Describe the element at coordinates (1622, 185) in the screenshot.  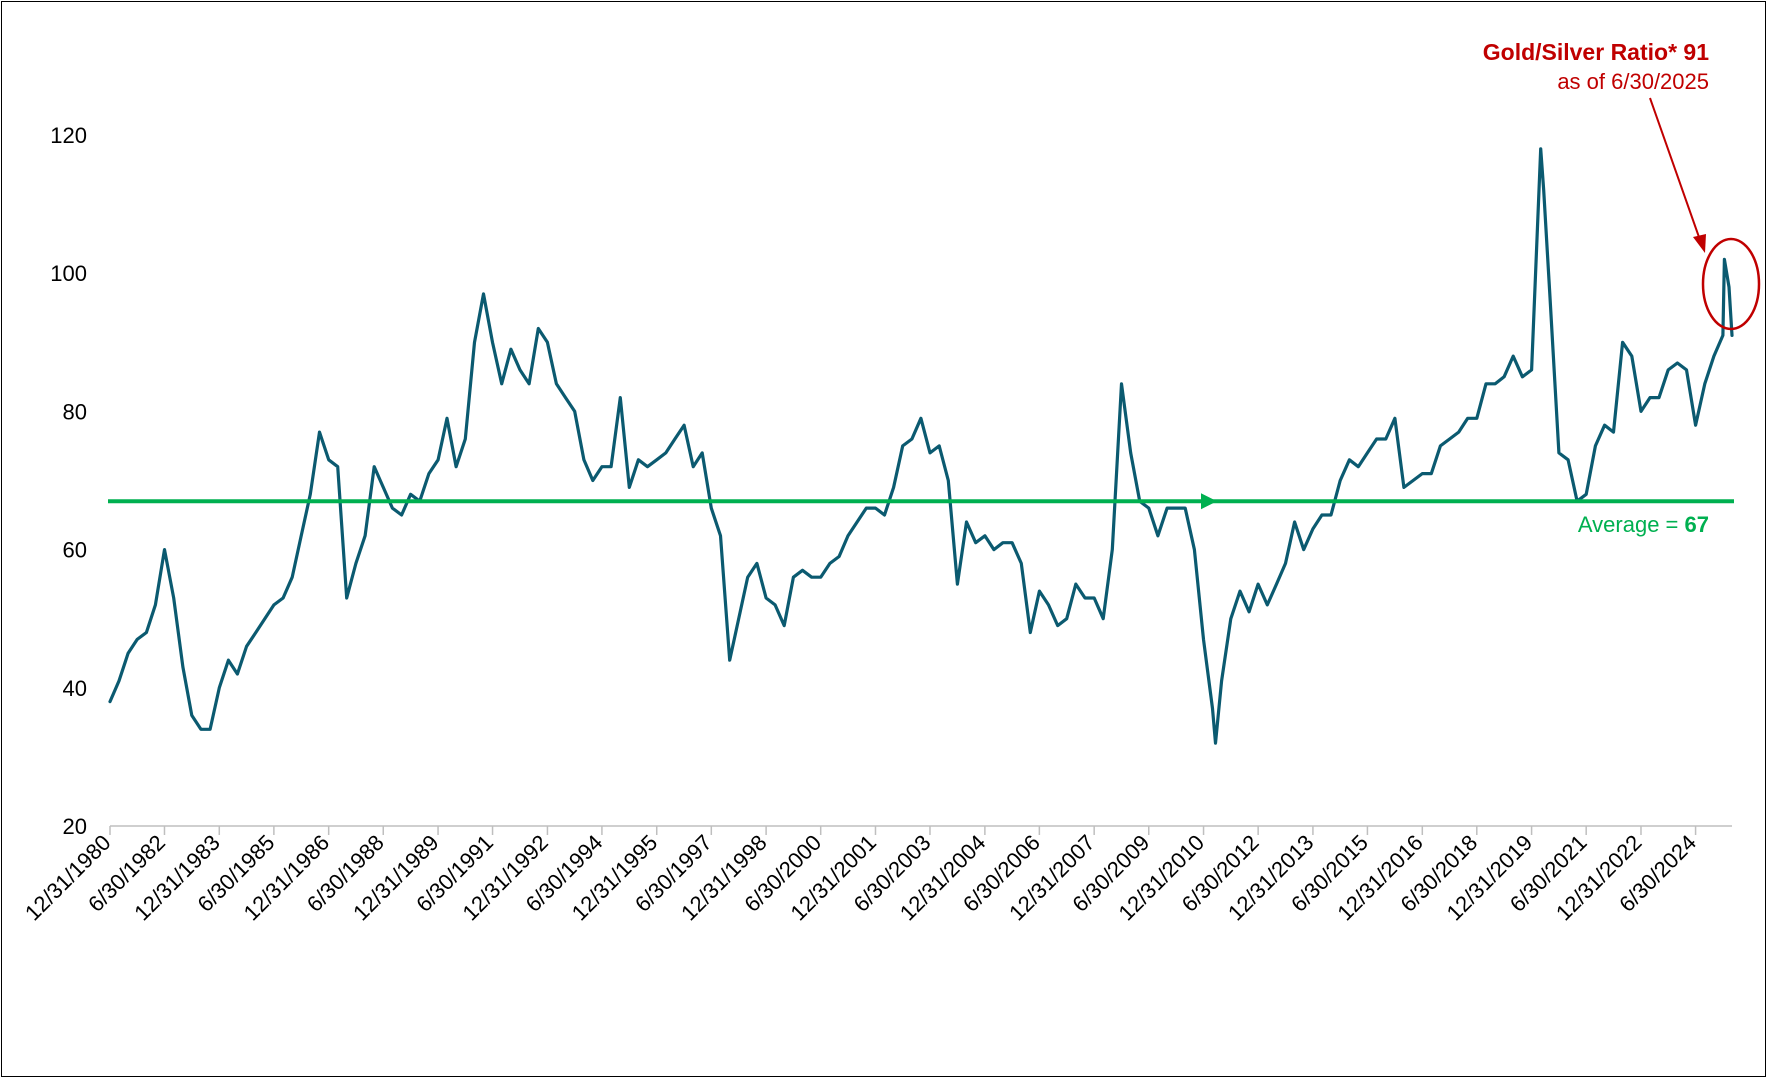
I see `annotation-layer: Gold/Silver Ratio* 91 as of 6/30/2025` at that location.